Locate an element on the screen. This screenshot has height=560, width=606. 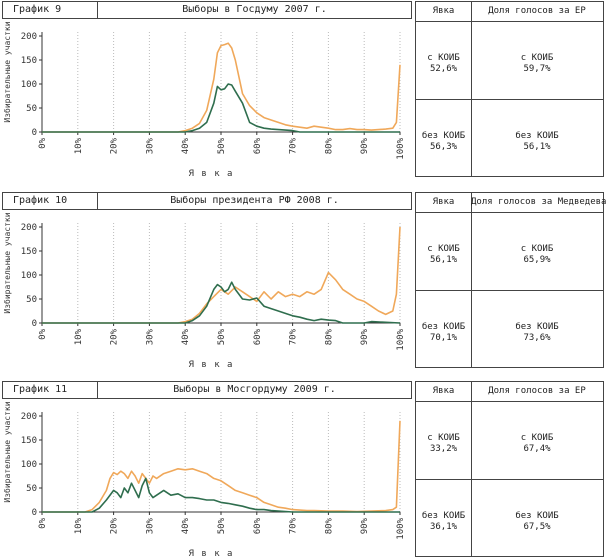
cell-value: 52,6% is located at coordinates (443, 69).